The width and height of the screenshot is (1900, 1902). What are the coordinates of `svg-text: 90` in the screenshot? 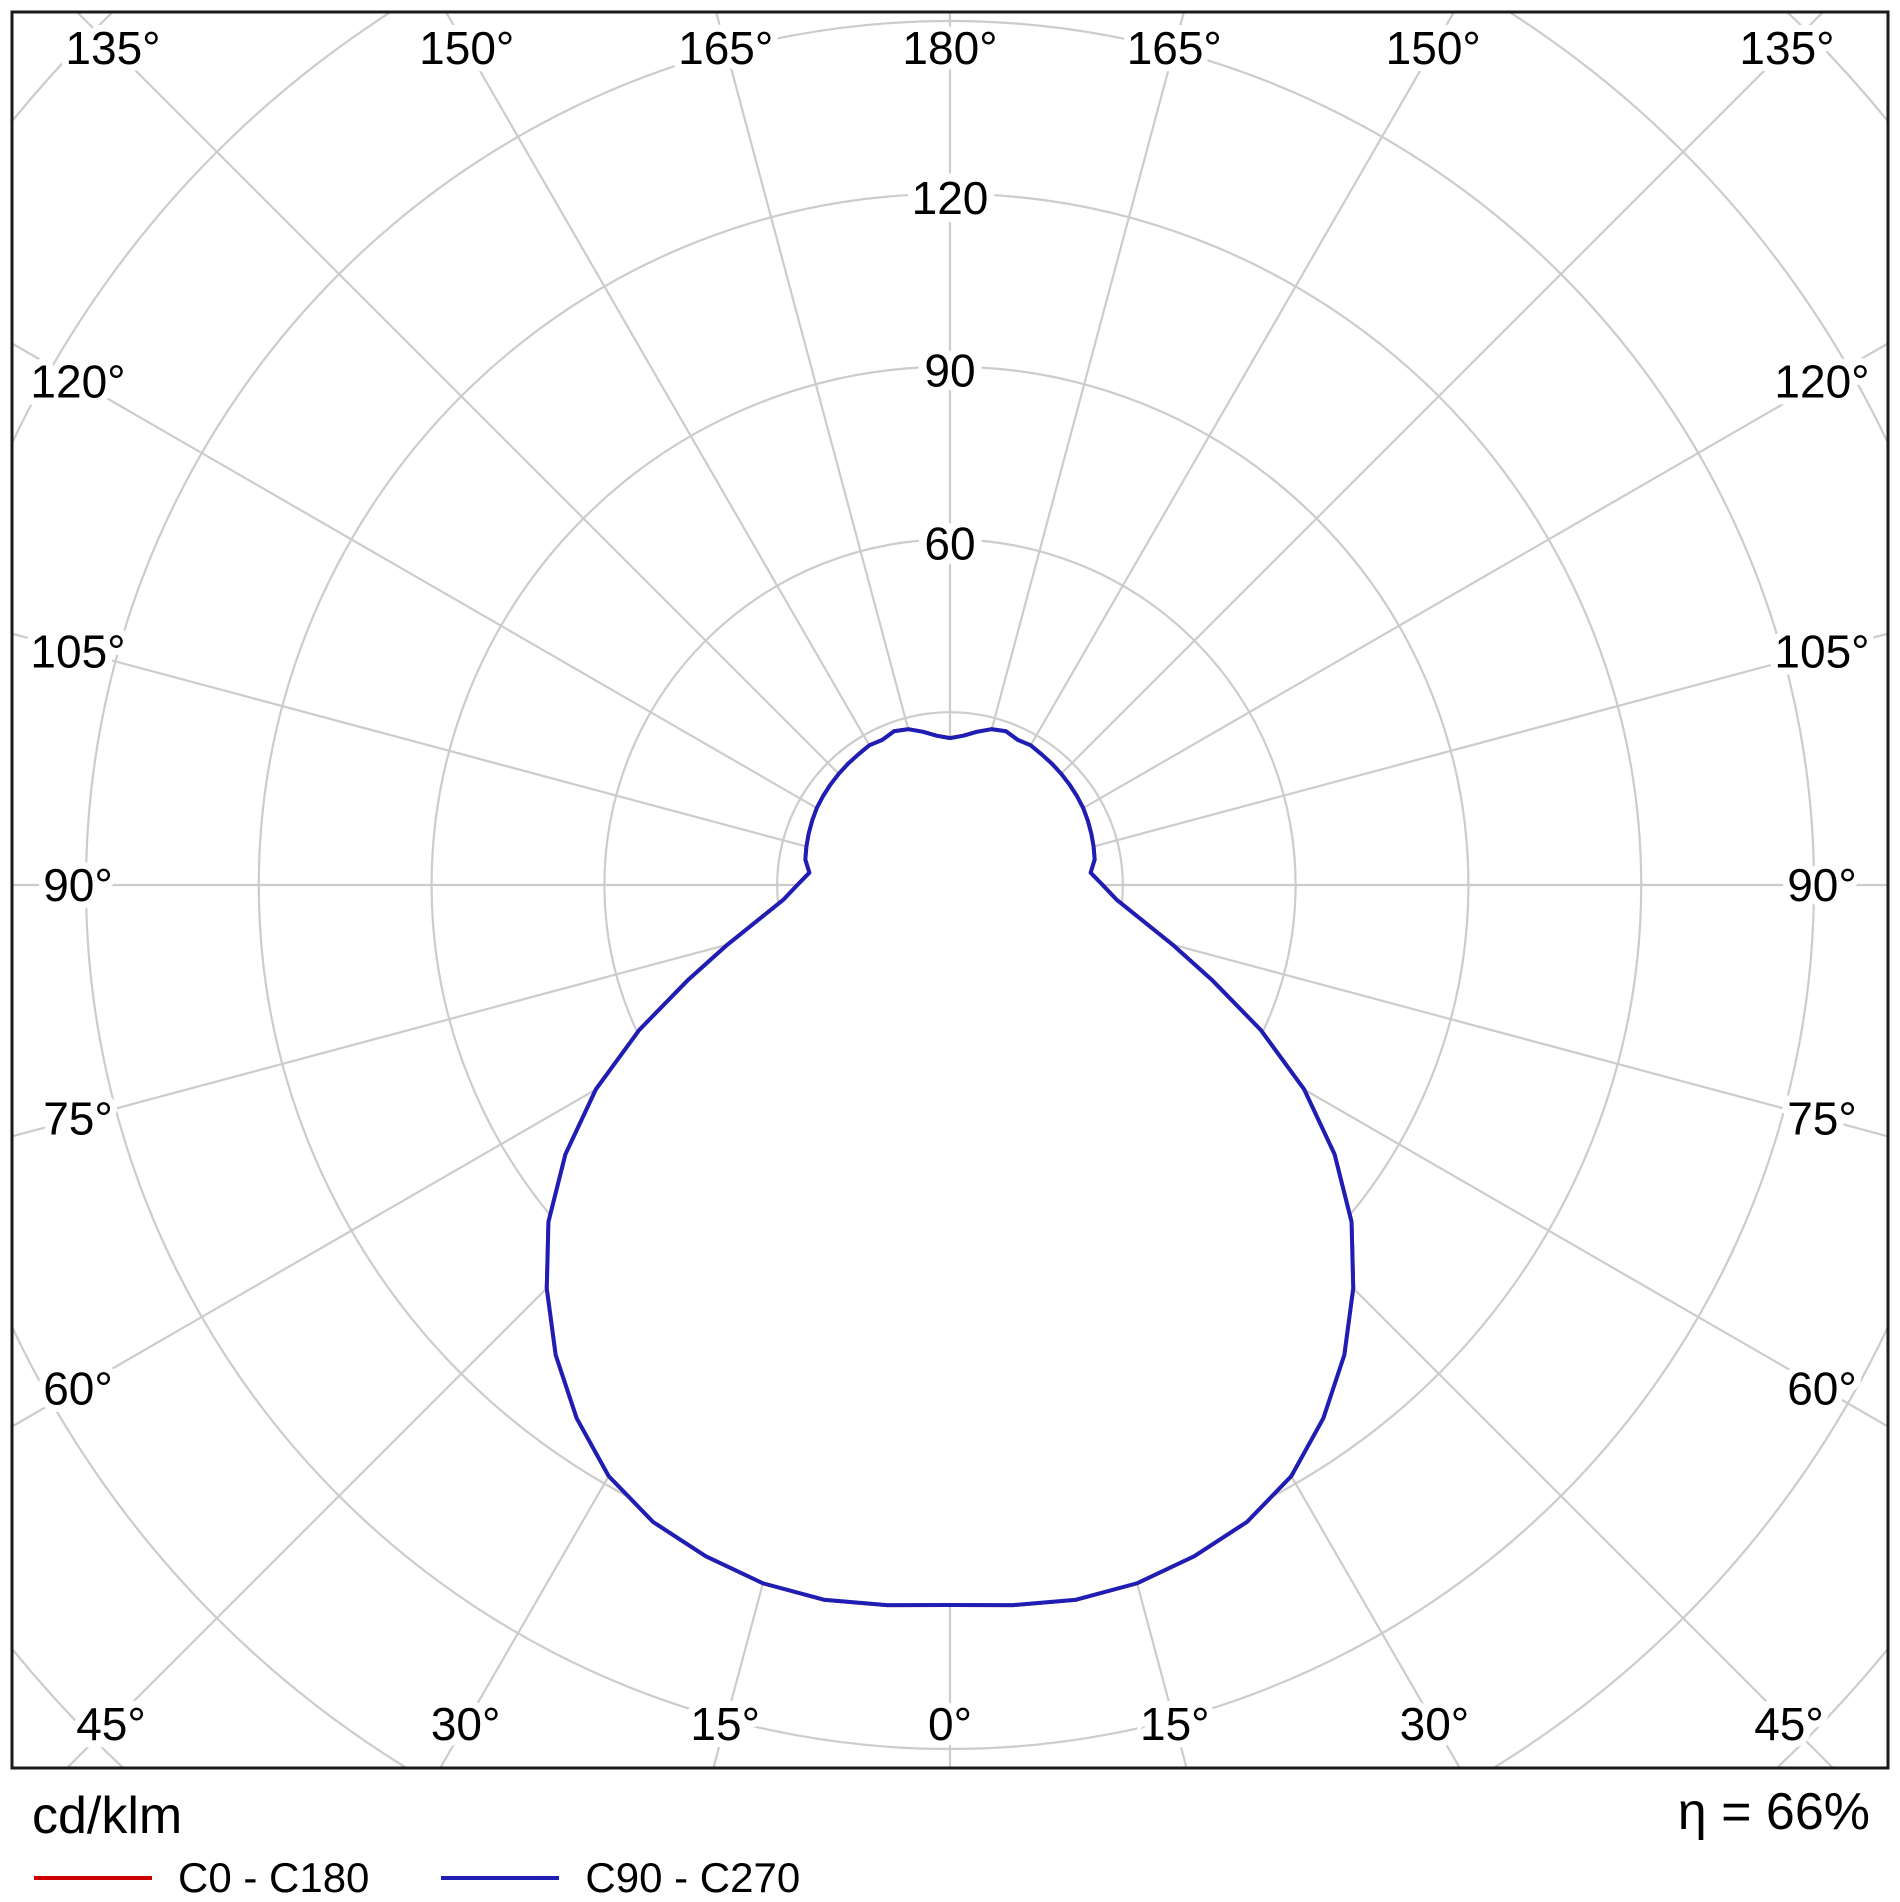 It's located at (949, 371).